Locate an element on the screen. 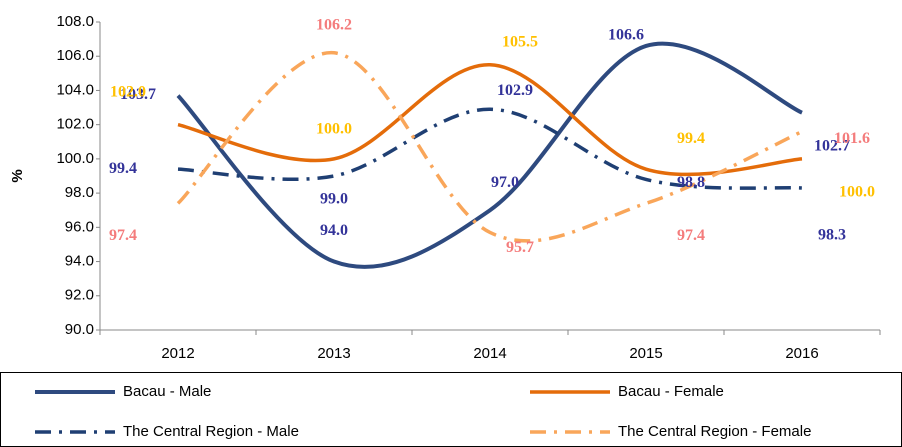 The width and height of the screenshot is (902, 447). data-label: 102.0 is located at coordinates (128, 91).